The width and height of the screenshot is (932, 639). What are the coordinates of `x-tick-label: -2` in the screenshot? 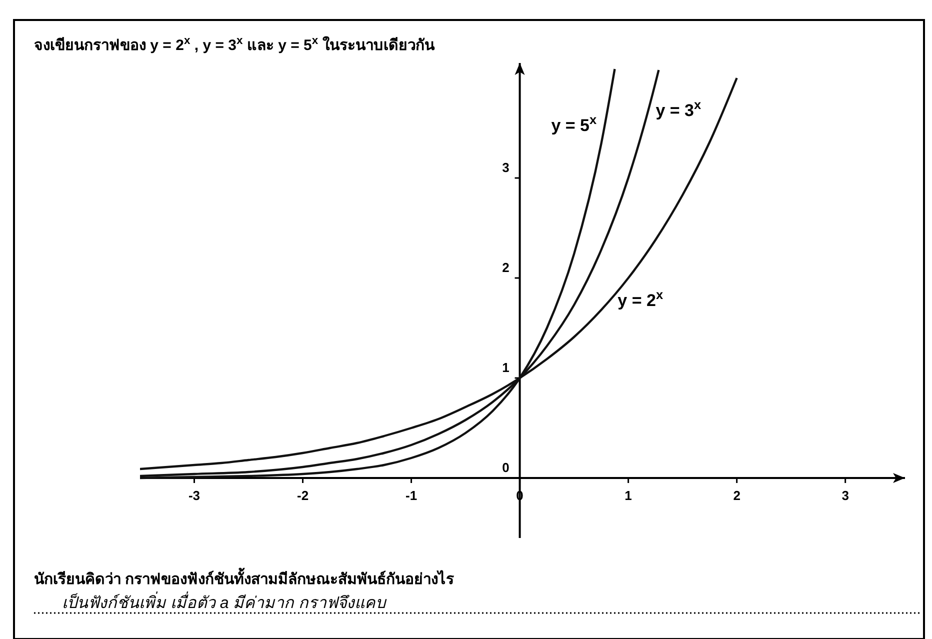 It's located at (302, 495).